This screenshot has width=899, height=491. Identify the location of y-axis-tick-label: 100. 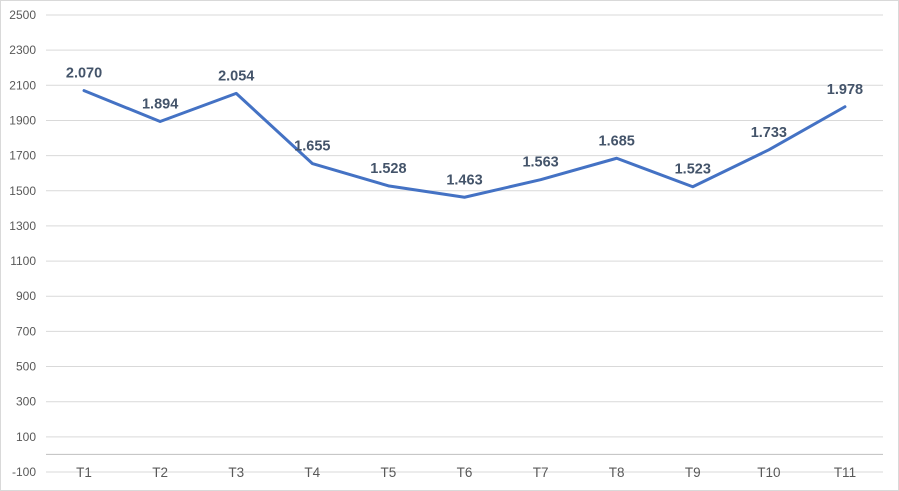
(26, 437).